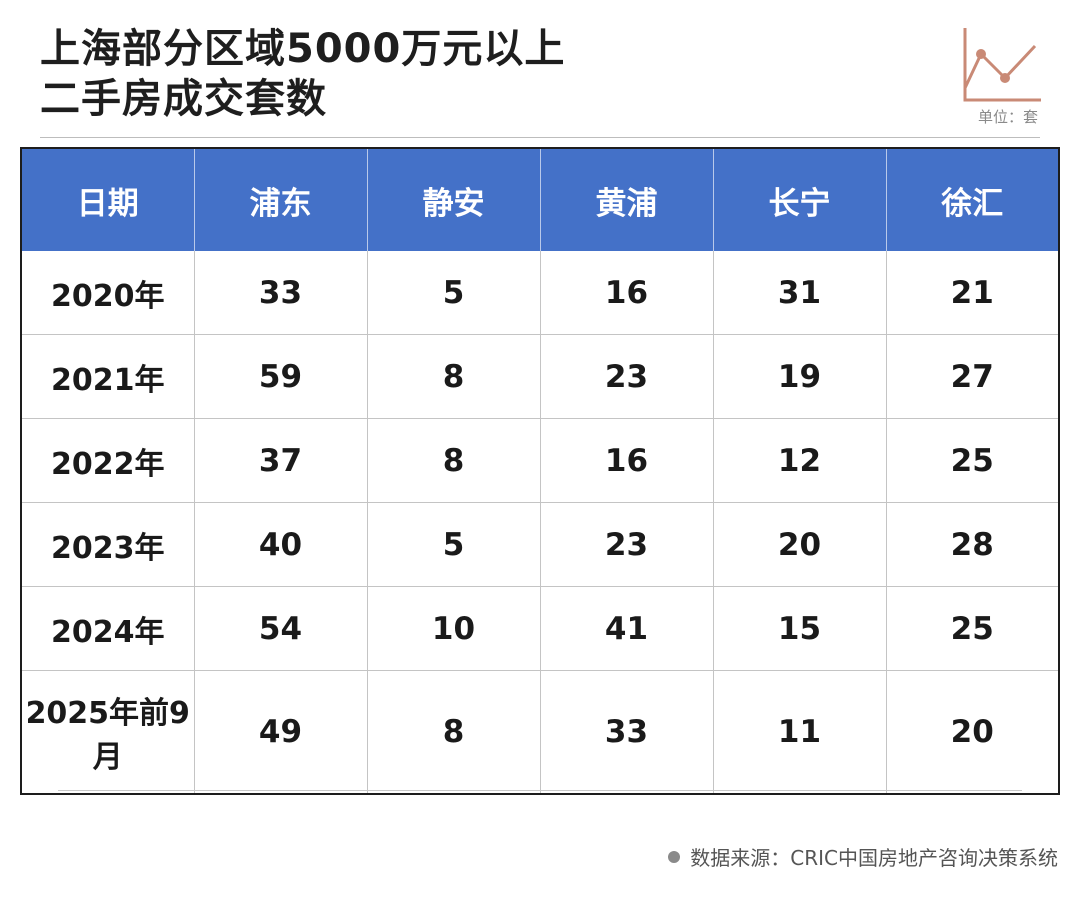 Image resolution: width=1080 pixels, height=915 pixels. What do you see at coordinates (108, 376) in the screenshot?
I see `date-cell: 2021年` at bounding box center [108, 376].